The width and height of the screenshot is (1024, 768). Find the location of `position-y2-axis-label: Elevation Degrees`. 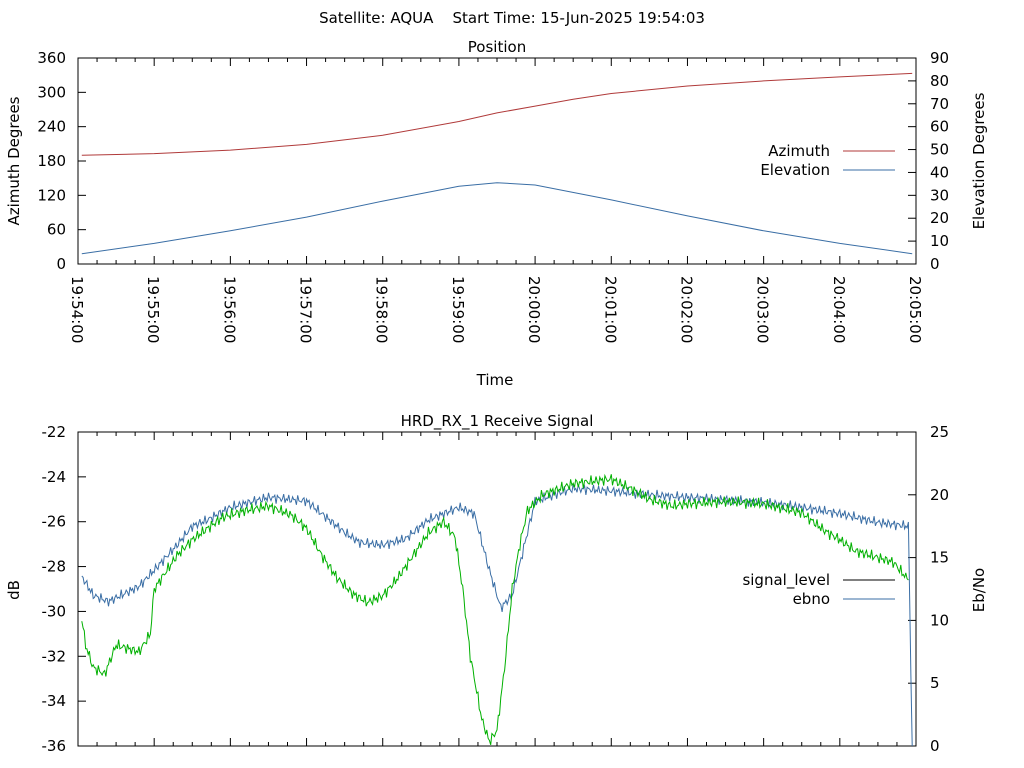

position-y2-axis-label: Elevation Degrees is located at coordinates (979, 160).